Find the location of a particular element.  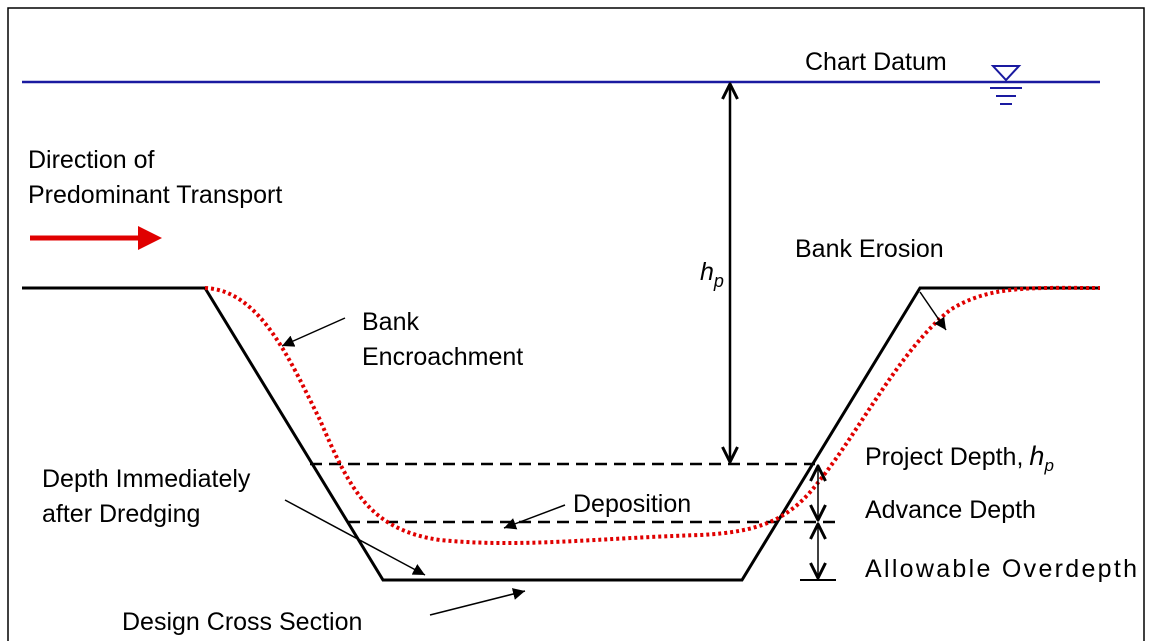

label: Project Depth, hp is located at coordinates (959, 458).